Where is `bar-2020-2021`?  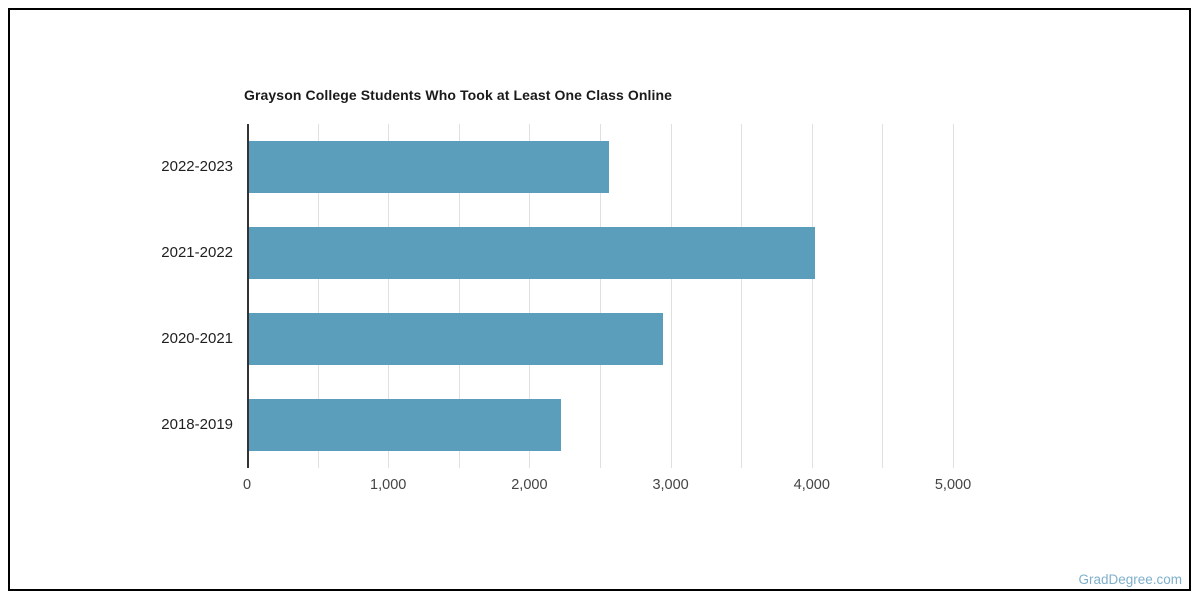
bar-2020-2021 is located at coordinates (456, 339).